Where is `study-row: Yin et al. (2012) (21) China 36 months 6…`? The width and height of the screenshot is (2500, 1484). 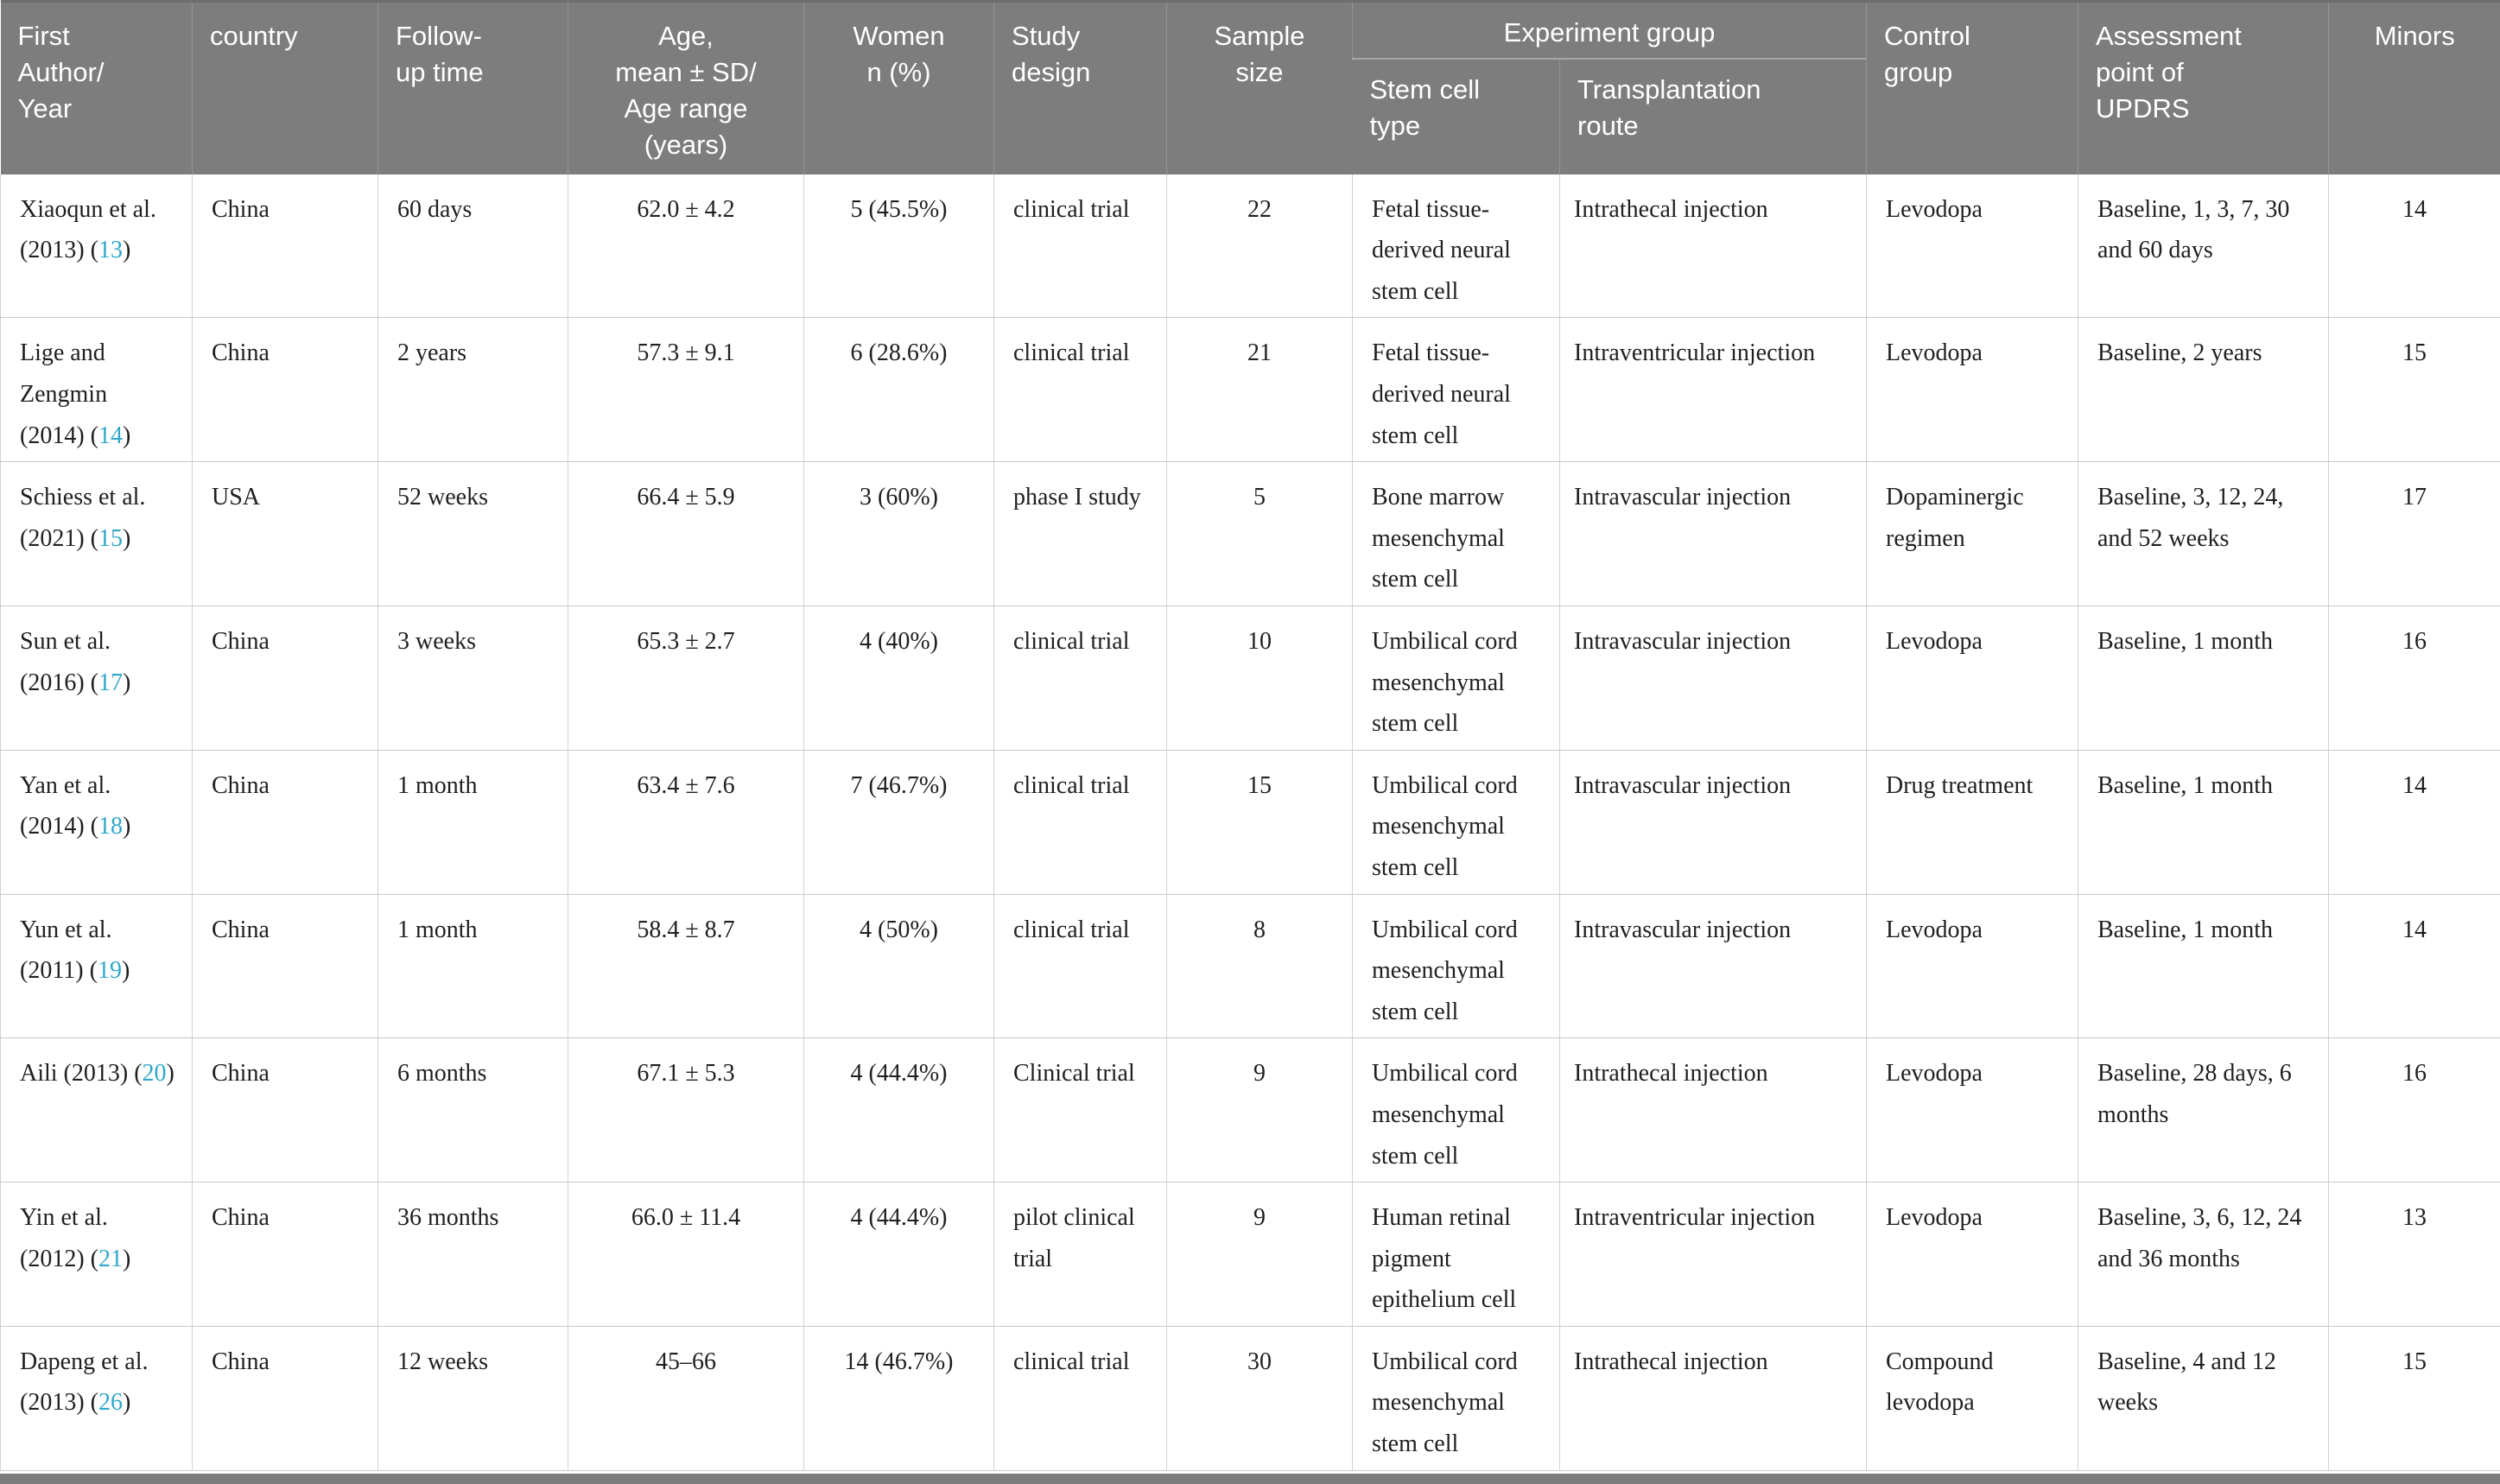 study-row: Yin et al. (2012) (21) China 36 months 6… is located at coordinates (1250, 1255).